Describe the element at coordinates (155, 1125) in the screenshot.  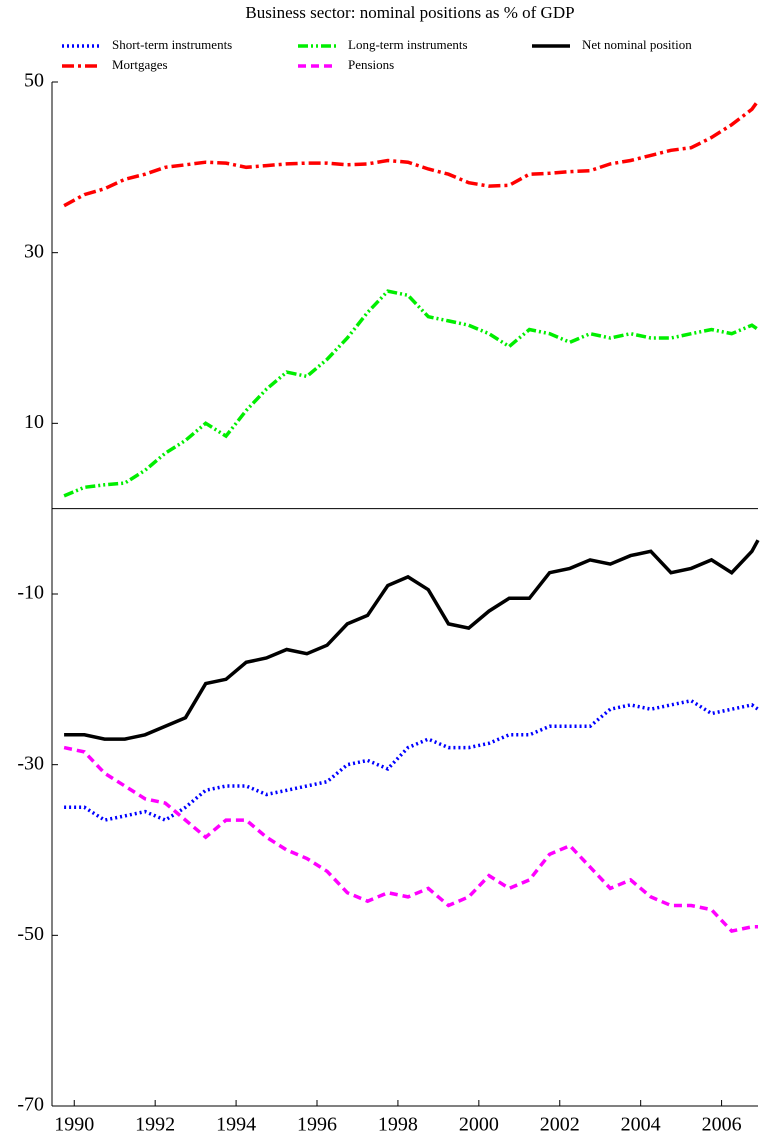
I see `x-tick-label: 1992` at that location.